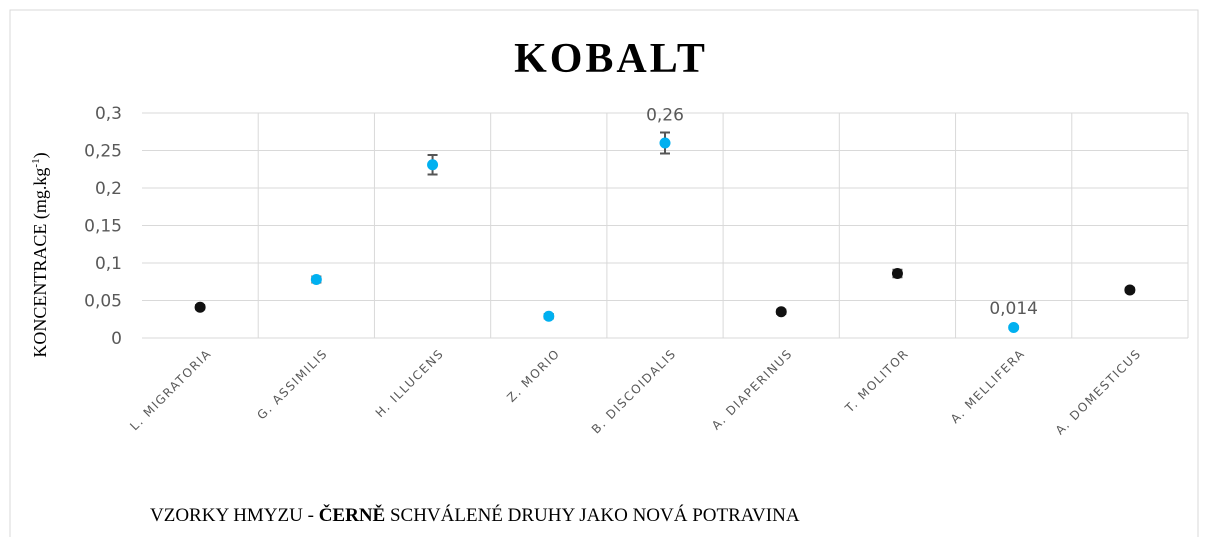  I want to click on x-tick-label: L. MIGRATORIA, so click(170, 389).